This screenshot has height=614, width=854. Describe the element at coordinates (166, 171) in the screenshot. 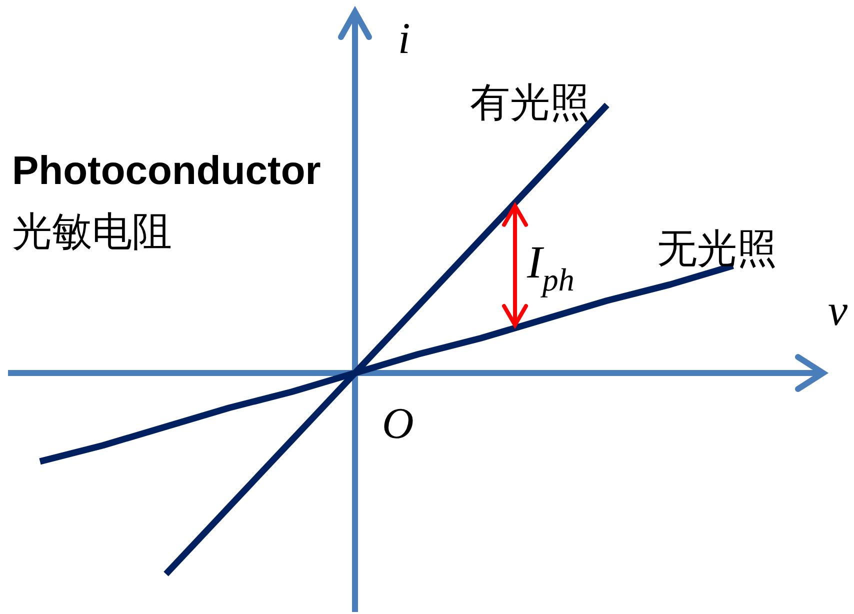

I see `title: Photoconductor` at that location.